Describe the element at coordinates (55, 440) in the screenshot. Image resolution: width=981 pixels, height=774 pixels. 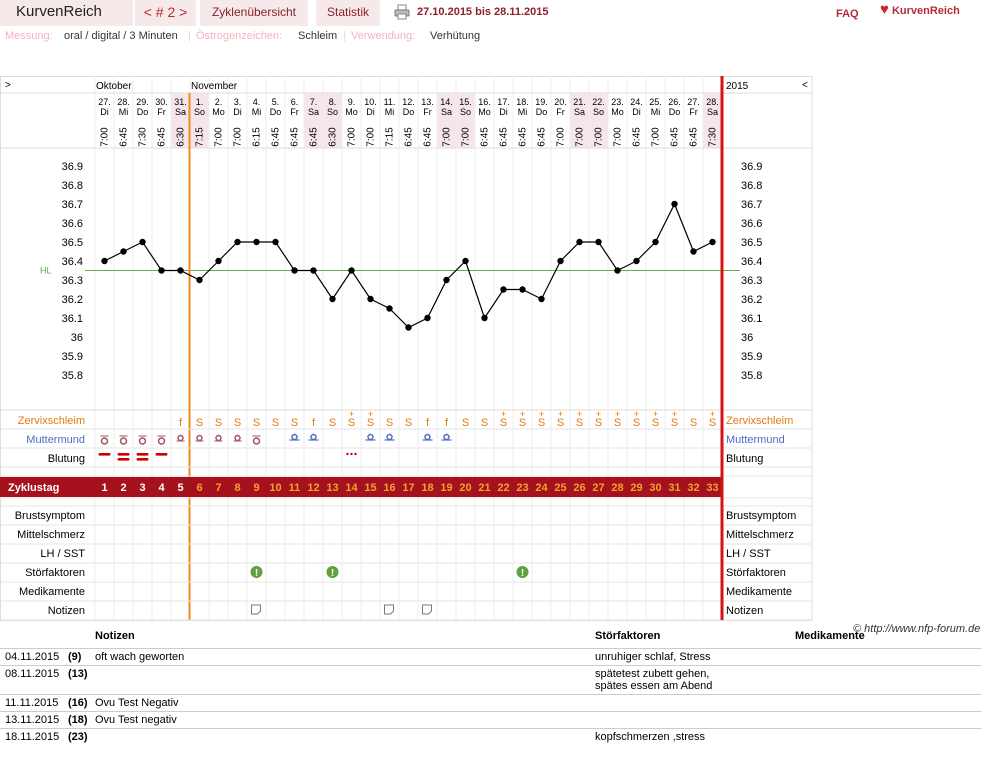
I see `row-label-muttermund: Muttermund` at that location.